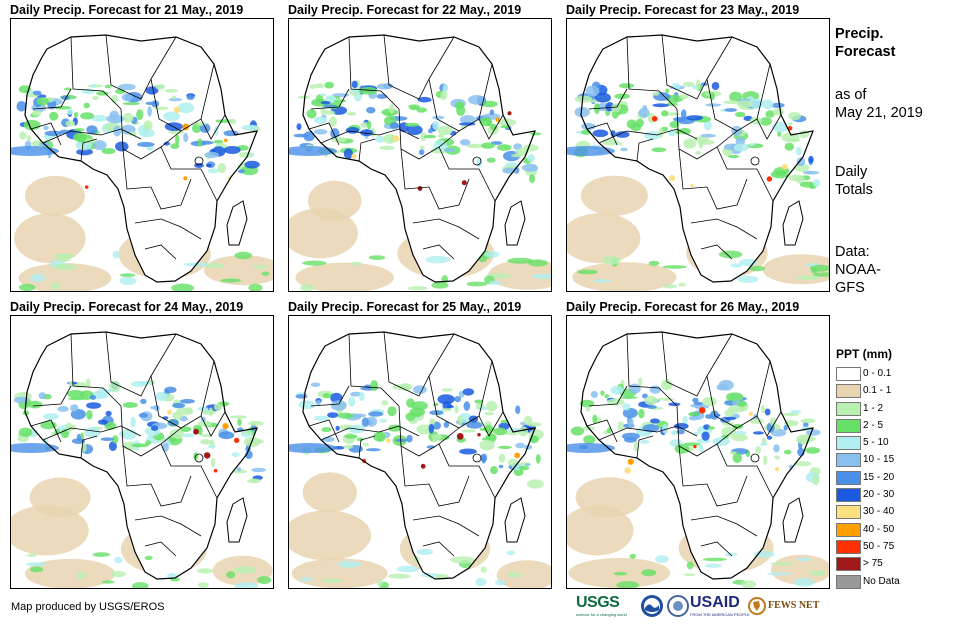  I want to click on legend-item: 30 - 40, so click(901, 512).